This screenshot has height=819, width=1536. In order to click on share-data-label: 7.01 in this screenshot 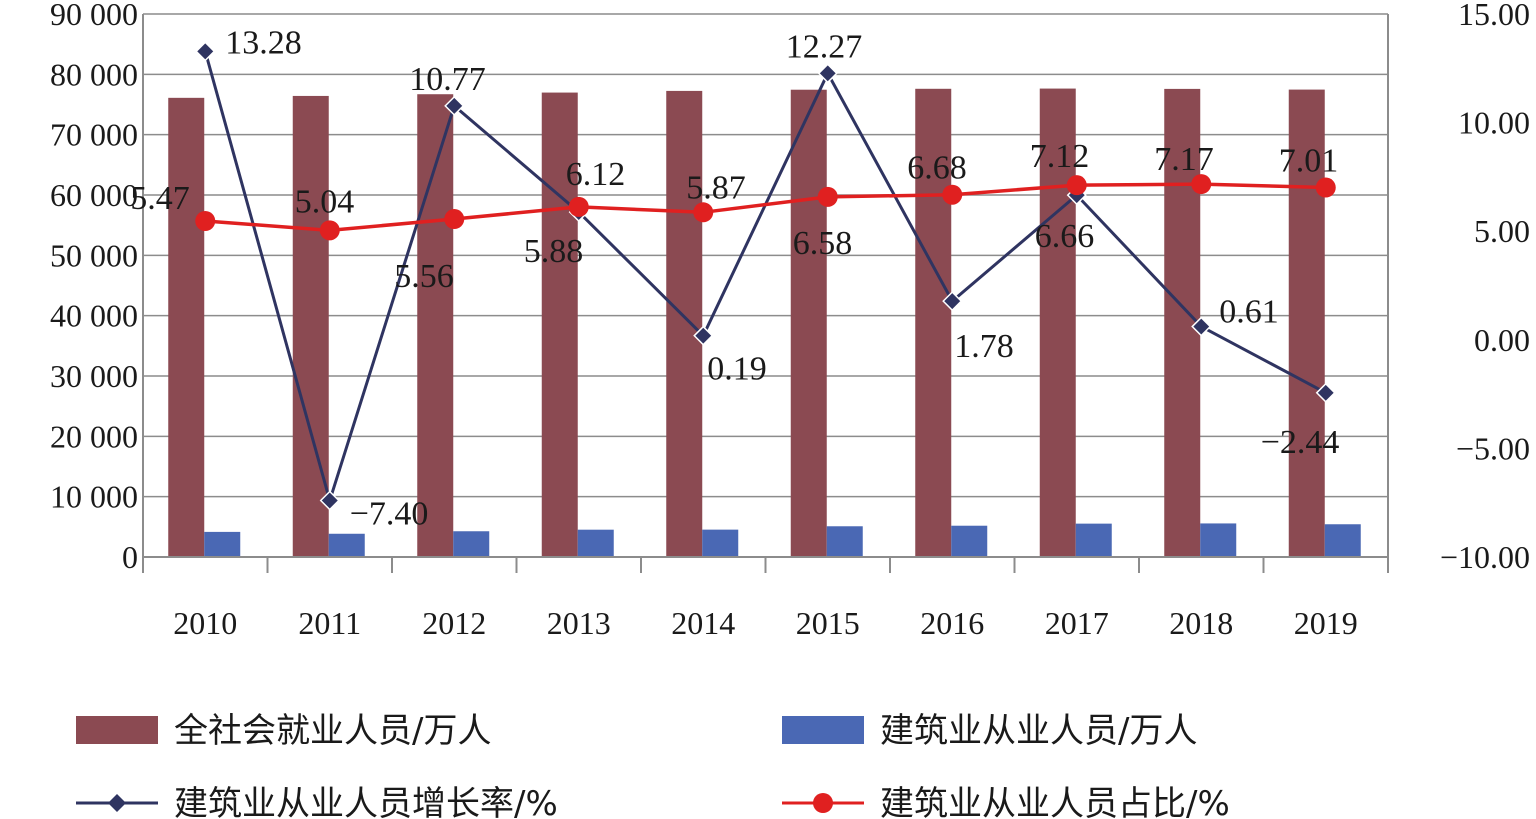, I will do `click(1309, 161)`.